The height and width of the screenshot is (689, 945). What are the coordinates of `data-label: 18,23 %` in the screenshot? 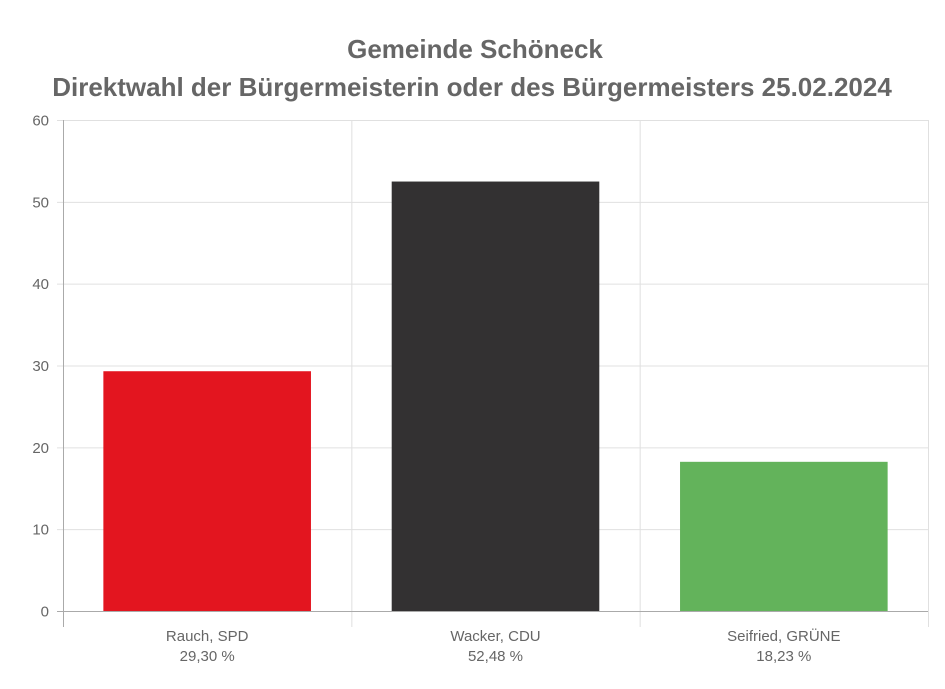 It's located at (783, 656).